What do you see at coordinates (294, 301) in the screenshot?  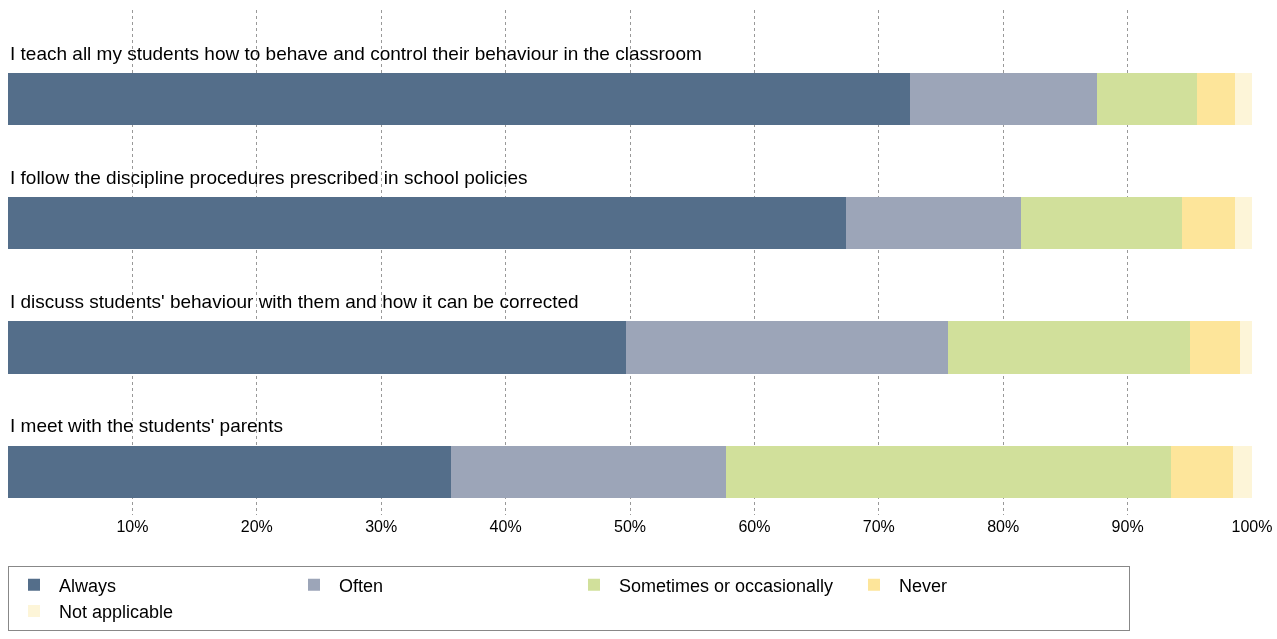 I see `y-tick-label: I discuss students' behaviour with them and how it can be corrected` at bounding box center [294, 301].